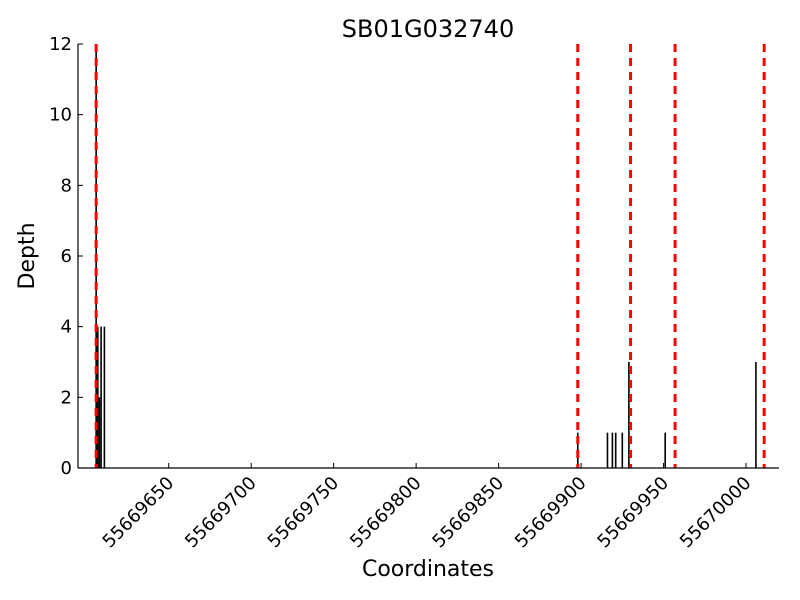 Image resolution: width=800 pixels, height=600 pixels. I want to click on x-tick-label: 55669800, so click(386, 513).